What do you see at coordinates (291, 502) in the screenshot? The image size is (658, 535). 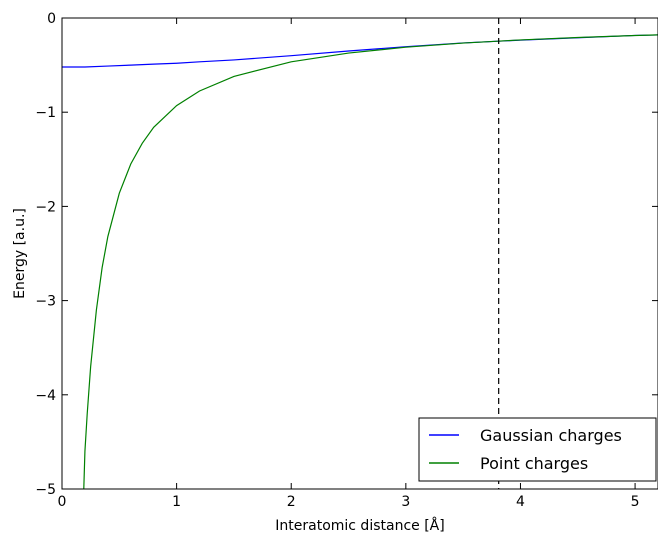 I see `x-tick-label: 2` at bounding box center [291, 502].